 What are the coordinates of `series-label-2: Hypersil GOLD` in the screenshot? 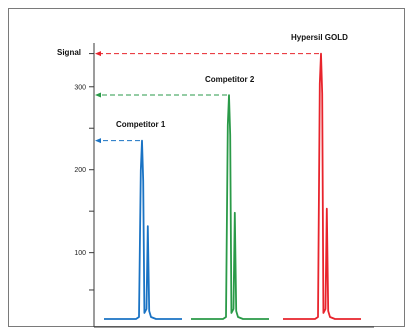 It's located at (319, 37).